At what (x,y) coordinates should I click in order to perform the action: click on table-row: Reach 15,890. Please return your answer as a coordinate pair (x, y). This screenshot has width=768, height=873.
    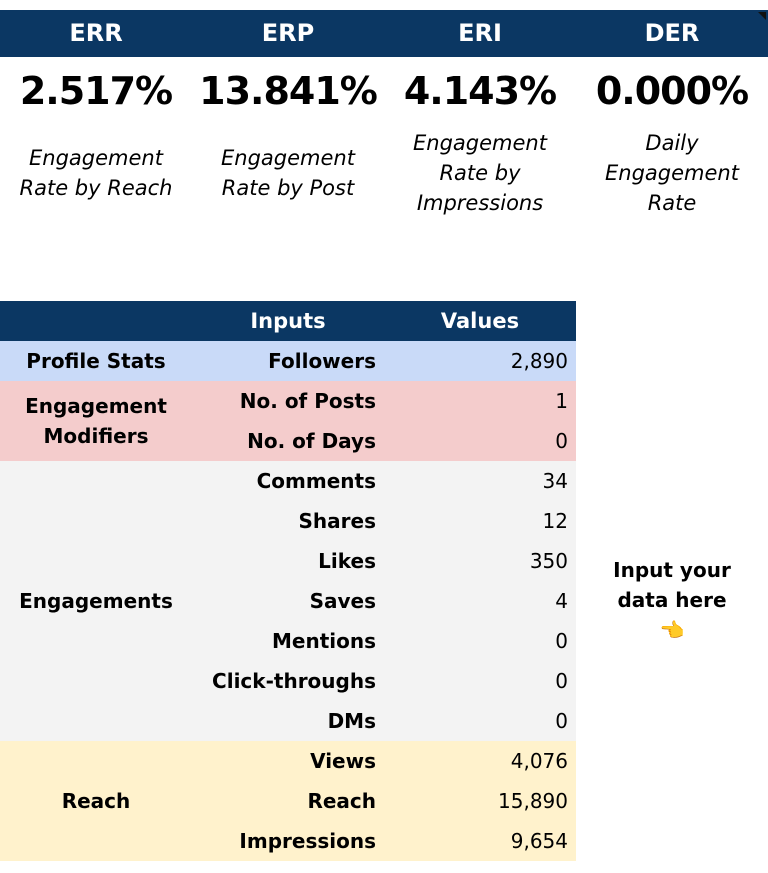
    Looking at the image, I should click on (384, 801).